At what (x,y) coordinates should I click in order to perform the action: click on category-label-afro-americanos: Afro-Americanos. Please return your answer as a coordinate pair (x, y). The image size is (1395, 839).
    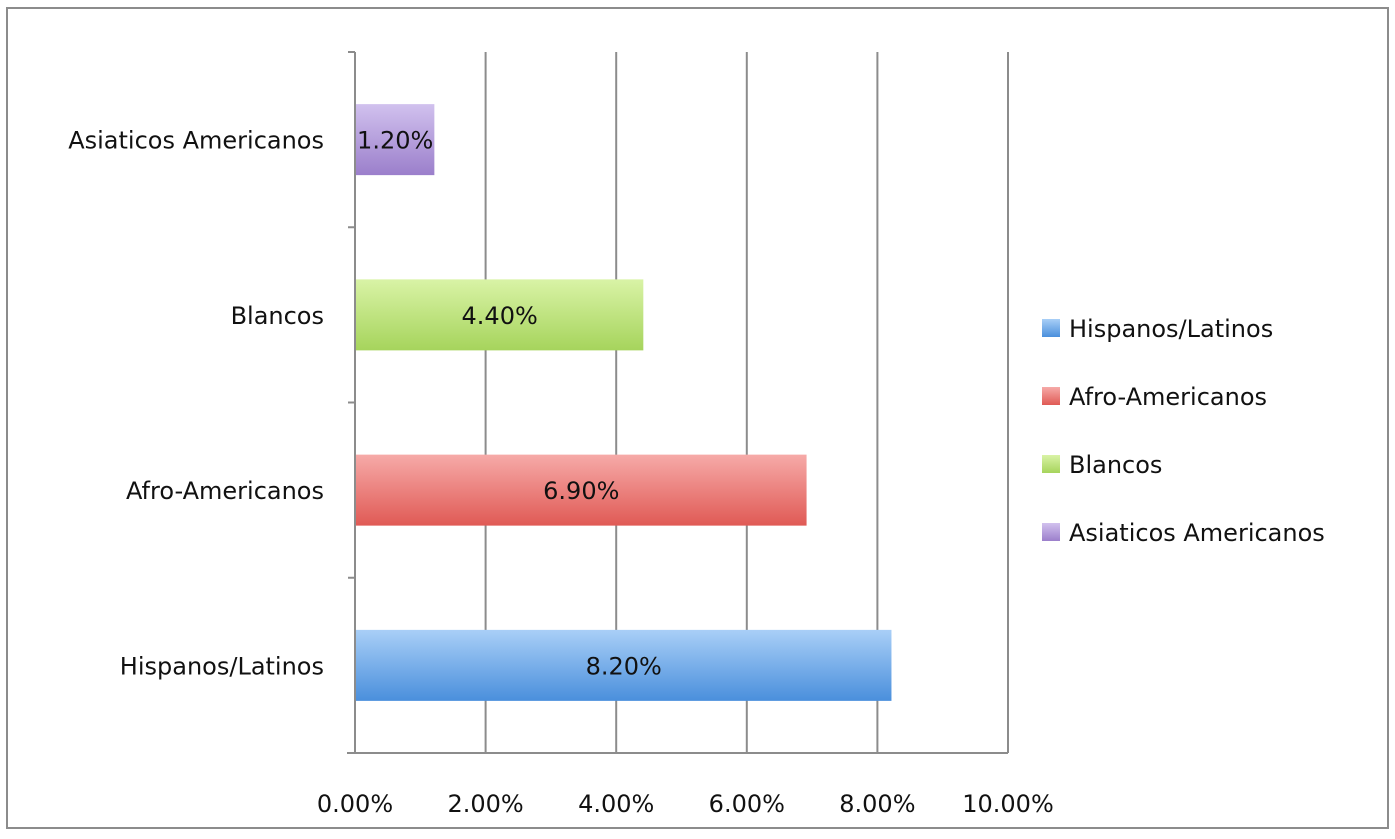
    Looking at the image, I should click on (225, 491).